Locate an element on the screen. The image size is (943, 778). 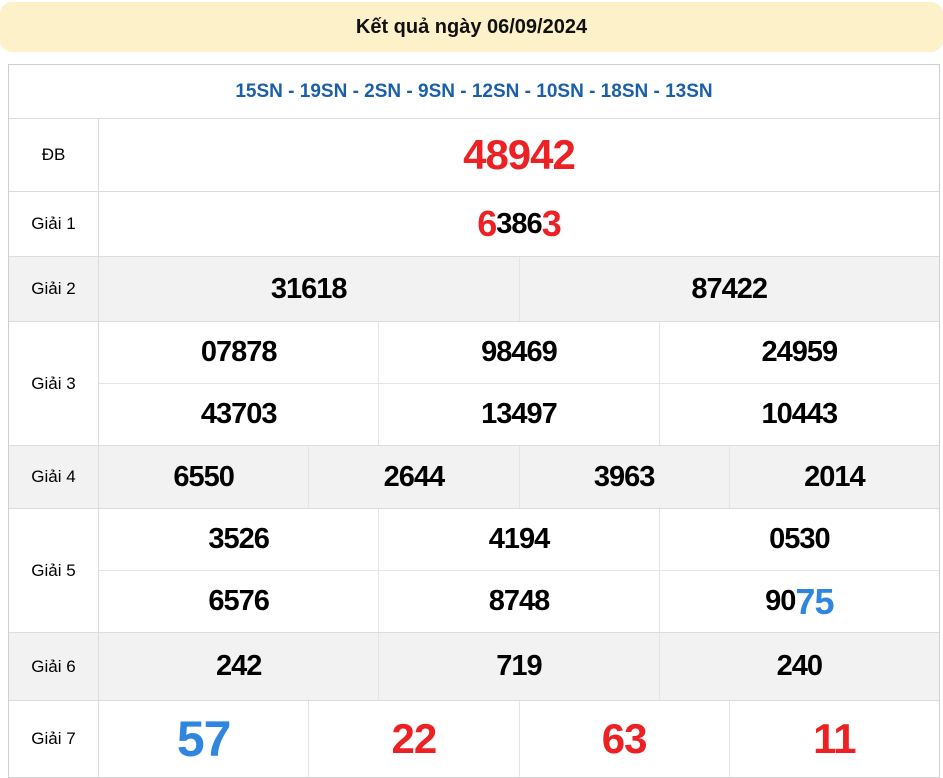
prize-number: 2014 is located at coordinates (833, 477).